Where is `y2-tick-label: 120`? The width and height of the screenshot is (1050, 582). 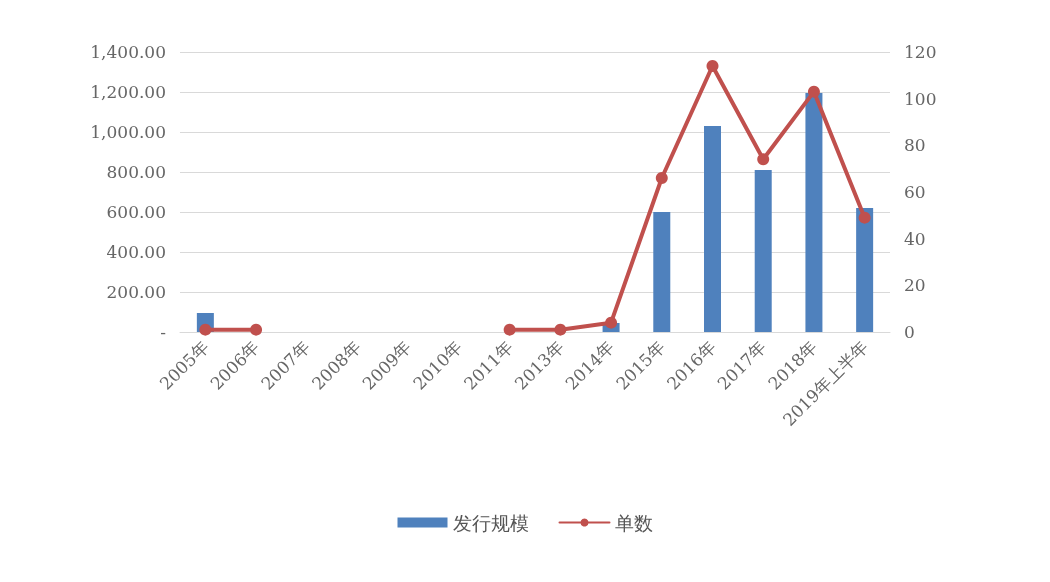 y2-tick-label: 120 is located at coordinates (920, 52).